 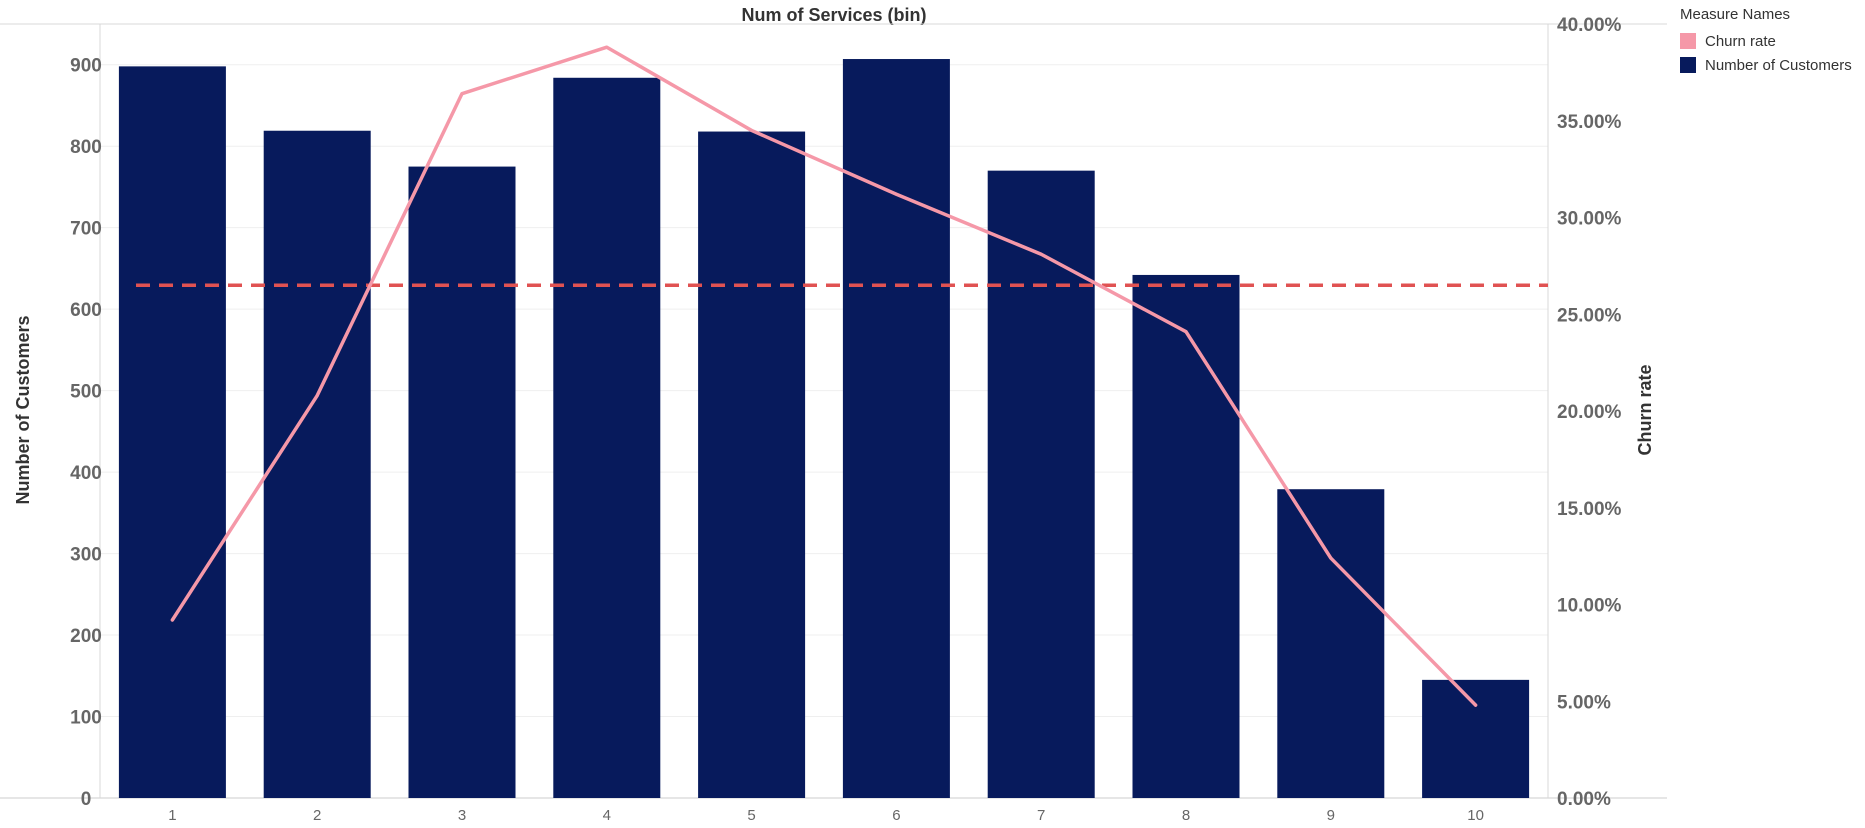 I want to click on legend-item-churn-rate: Churn rate, so click(x=1766, y=41).